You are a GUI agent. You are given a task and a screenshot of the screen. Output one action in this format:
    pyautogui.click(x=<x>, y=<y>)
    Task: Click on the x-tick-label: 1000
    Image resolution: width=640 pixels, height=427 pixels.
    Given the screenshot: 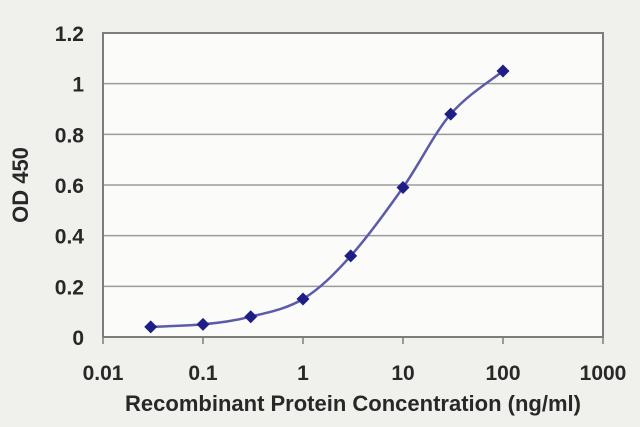 What is the action you would take?
    pyautogui.click(x=603, y=373)
    